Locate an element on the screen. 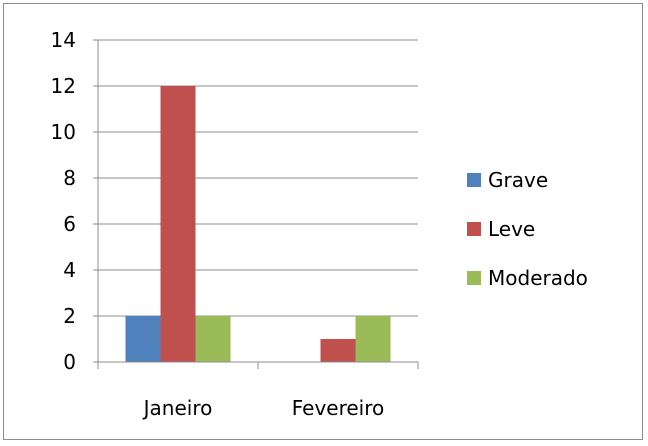 This screenshot has height=446, width=648. x-tick-label: Fevereiro is located at coordinates (338, 408).